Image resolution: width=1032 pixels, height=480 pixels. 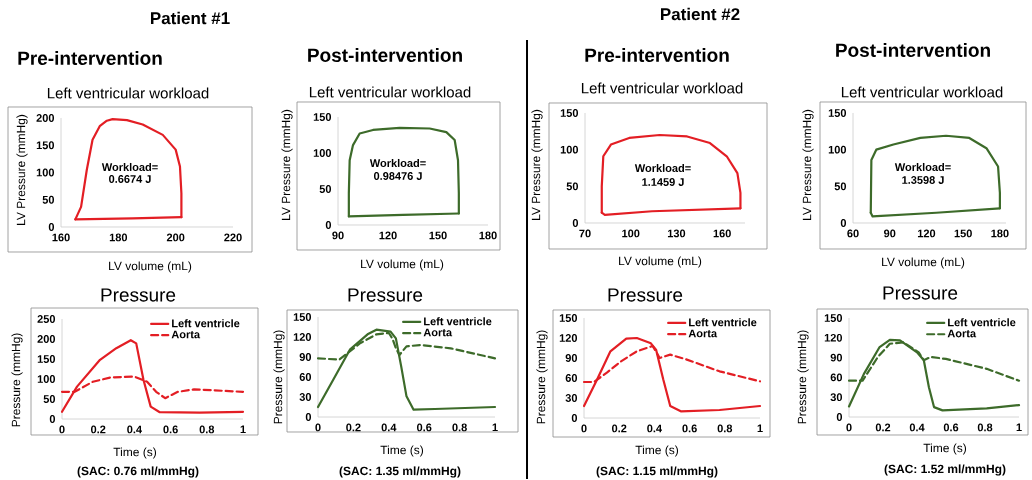 I want to click on chart-title: Pre-intervention, so click(x=657, y=55).